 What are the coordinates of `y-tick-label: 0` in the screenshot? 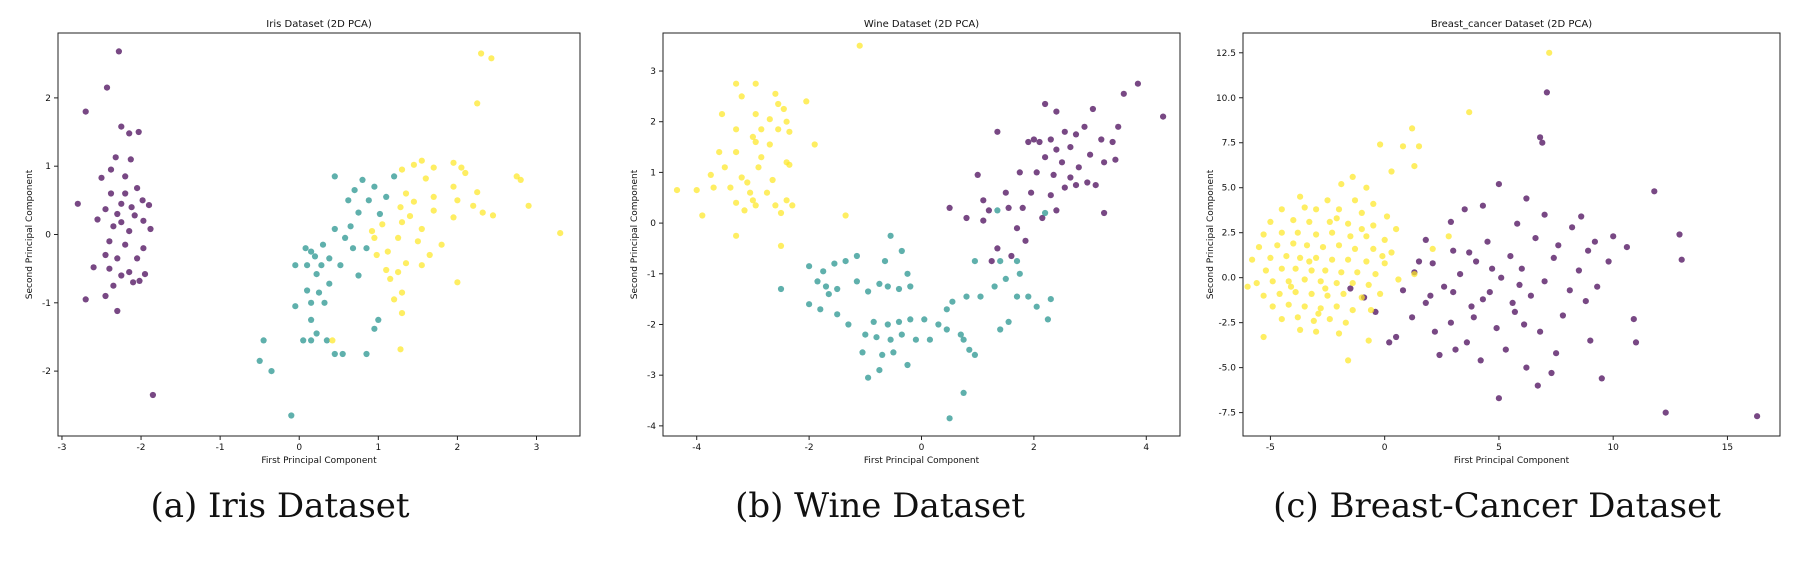 It's located at (48, 236).